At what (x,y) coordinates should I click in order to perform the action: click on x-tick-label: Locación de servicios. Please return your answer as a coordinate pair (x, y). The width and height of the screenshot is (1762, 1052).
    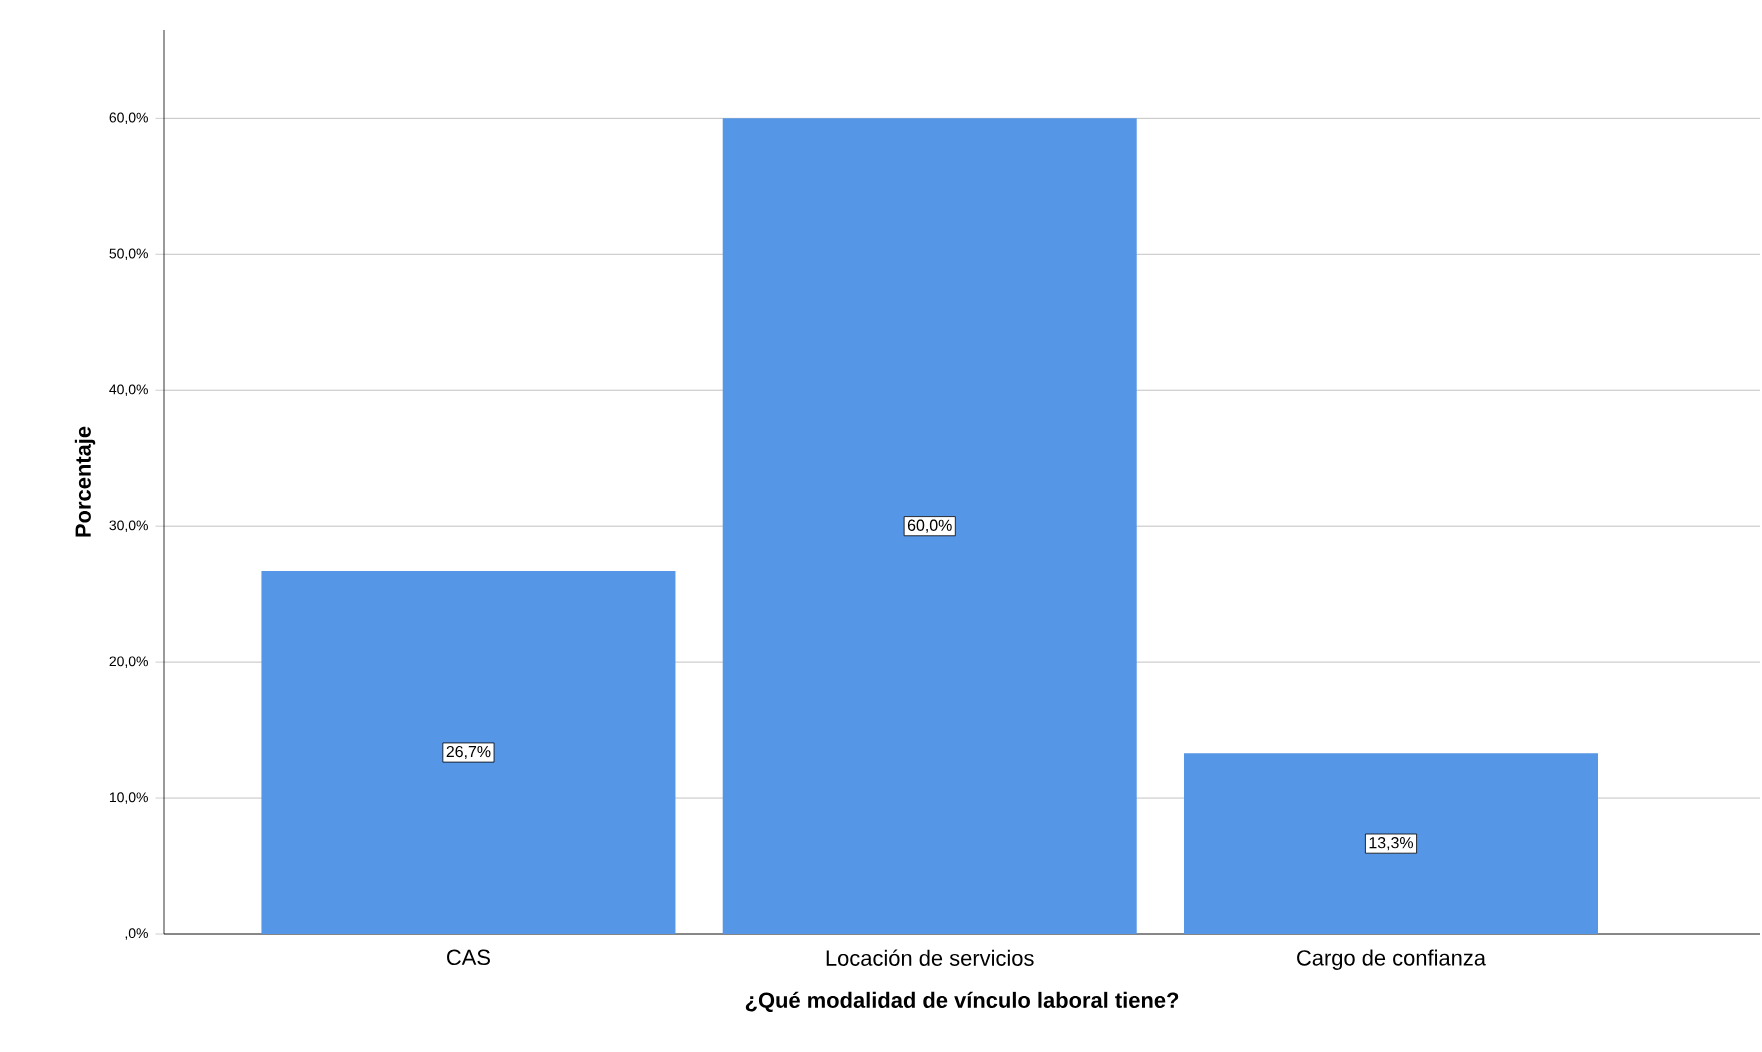
    Looking at the image, I should click on (930, 957).